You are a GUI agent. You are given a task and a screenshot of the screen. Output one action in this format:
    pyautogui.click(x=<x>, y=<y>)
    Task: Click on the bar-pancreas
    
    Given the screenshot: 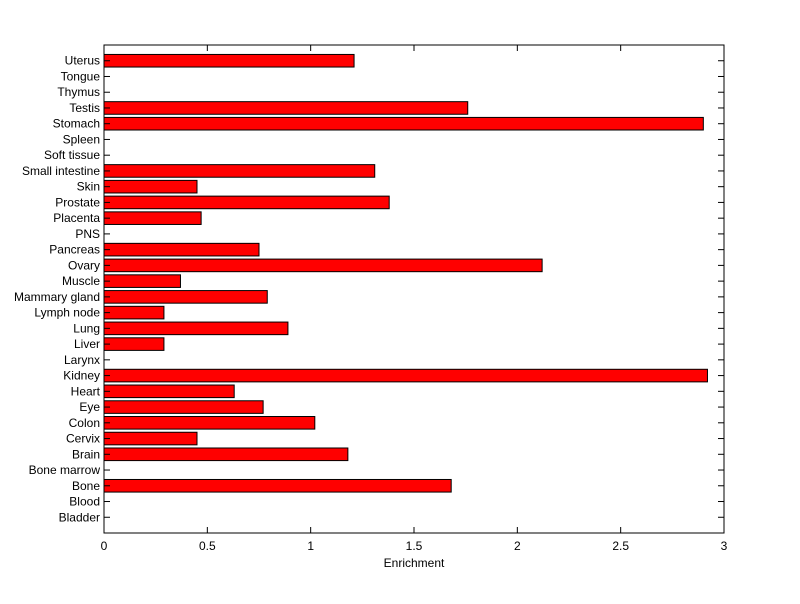 What is the action you would take?
    pyautogui.click(x=181, y=249)
    